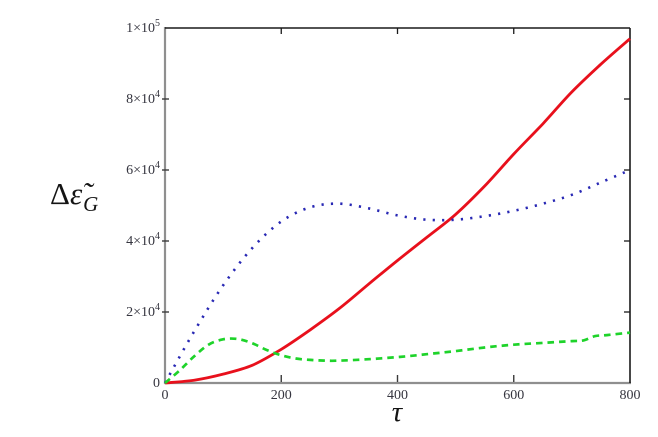  I want to click on x-tick-label: 600, so click(513, 395).